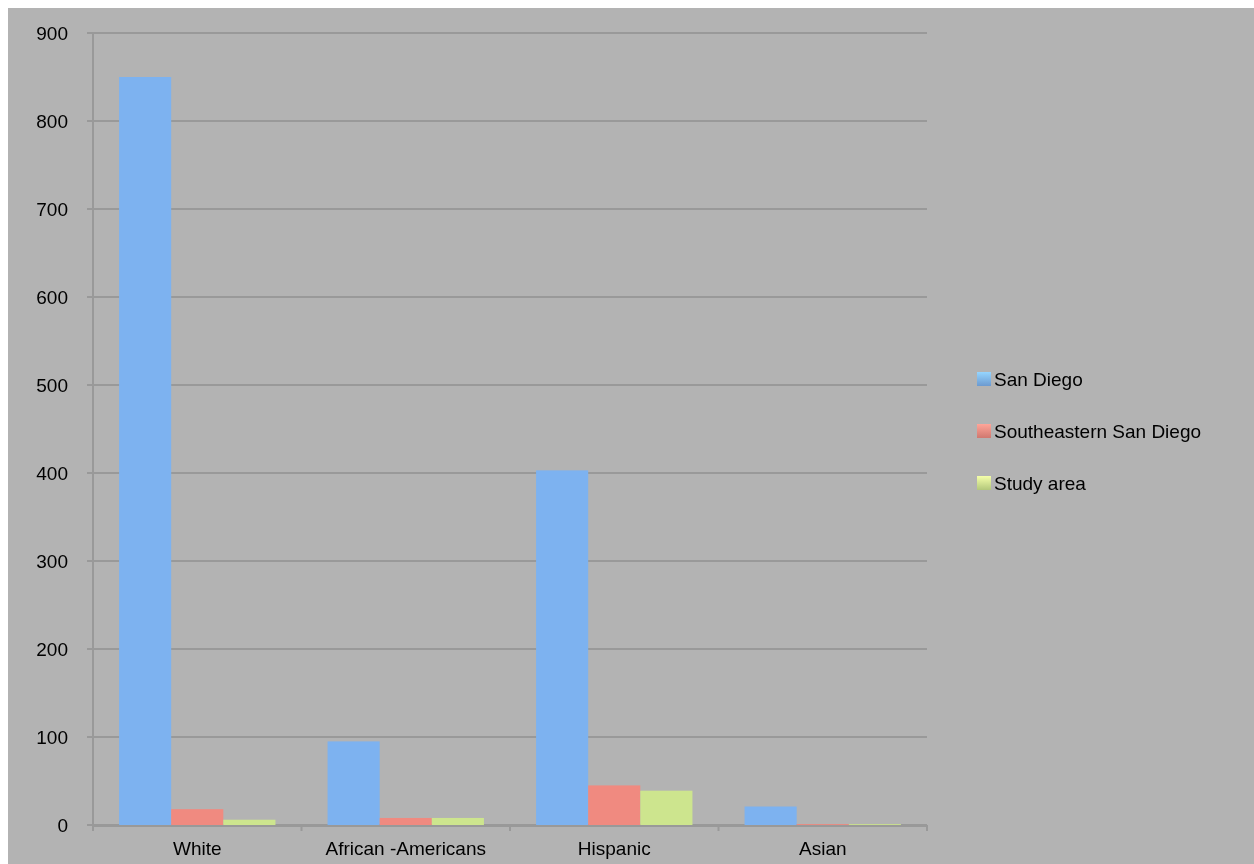 This screenshot has width=1254, height=864. What do you see at coordinates (52, 385) in the screenshot?
I see `y-tick-label: 500` at bounding box center [52, 385].